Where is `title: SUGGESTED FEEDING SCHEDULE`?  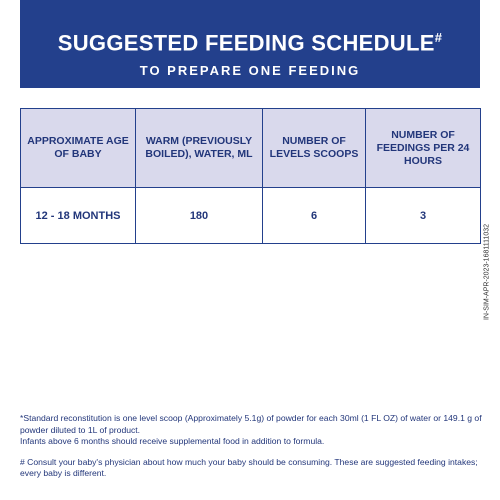
title: SUGGESTED FEEDING SCHEDULE is located at coordinates (246, 43).